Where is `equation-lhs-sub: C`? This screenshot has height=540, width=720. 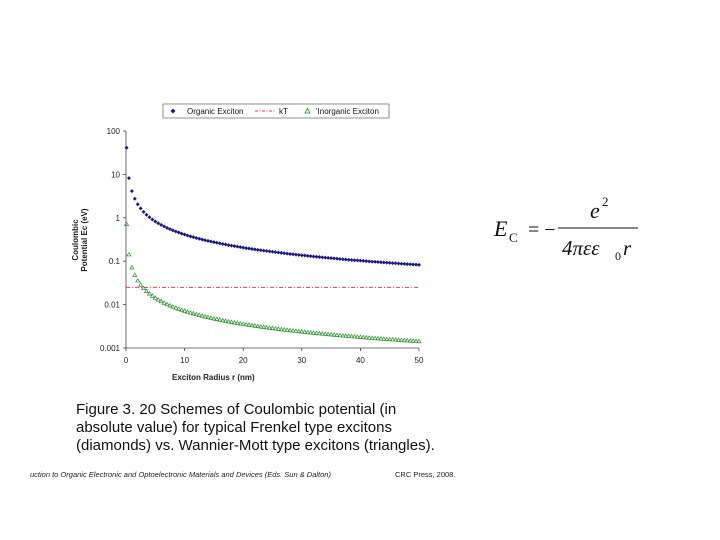 equation-lhs-sub: C is located at coordinates (513, 237).